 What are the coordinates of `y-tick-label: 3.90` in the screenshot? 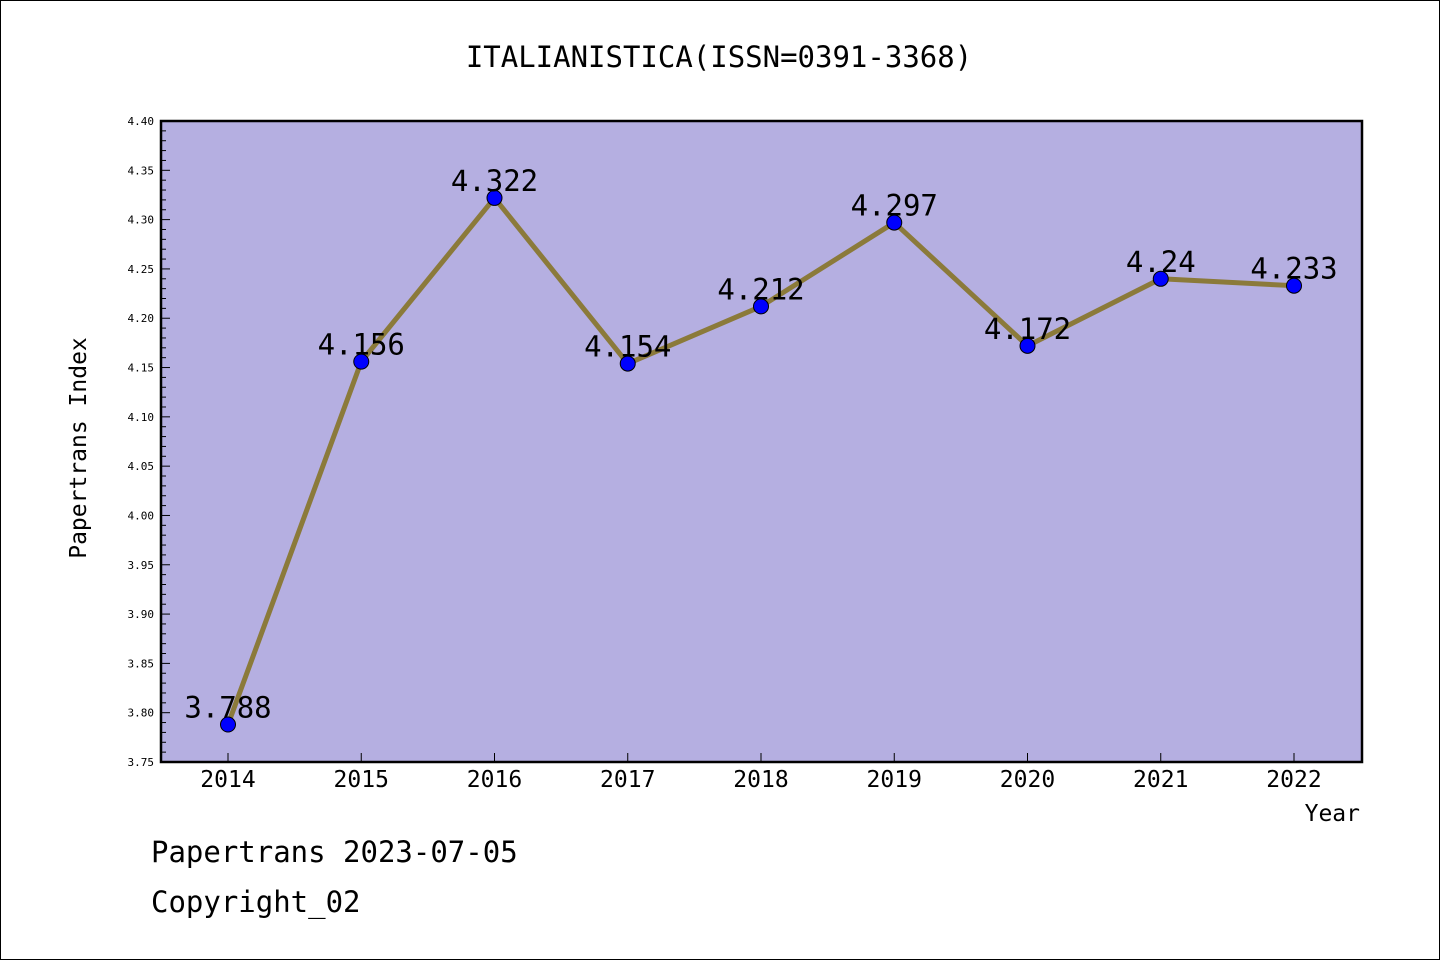 It's located at (141, 614).